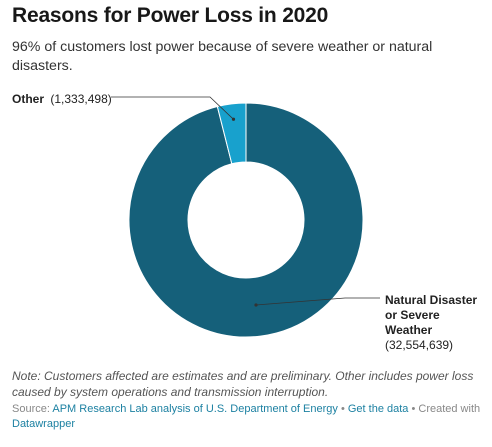 This screenshot has width=492, height=447. I want to click on callout-natural-dot, so click(256, 305).